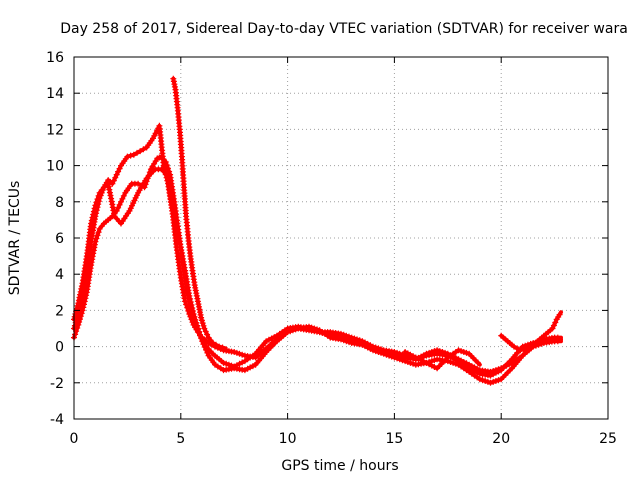 The height and width of the screenshot is (485, 640). I want to click on y-tick-label: 2, so click(59, 311).